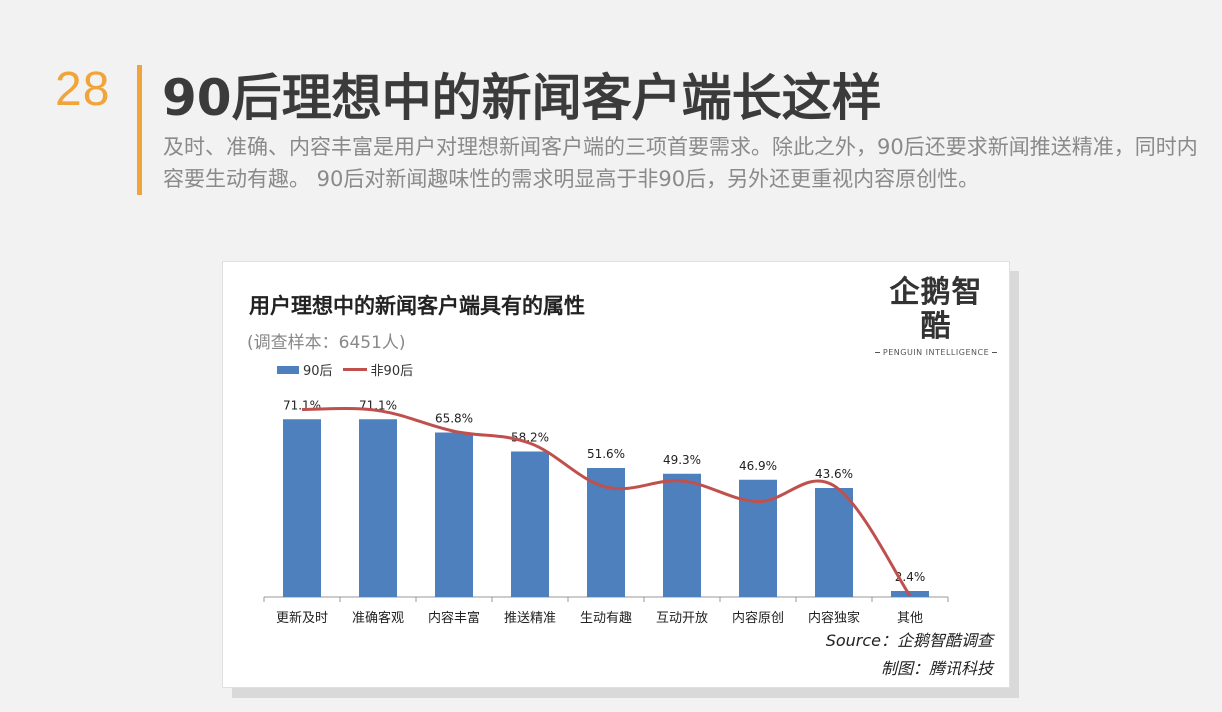 This screenshot has width=1222, height=712. I want to click on x-tick-label: 内容丰富, so click(454, 618).